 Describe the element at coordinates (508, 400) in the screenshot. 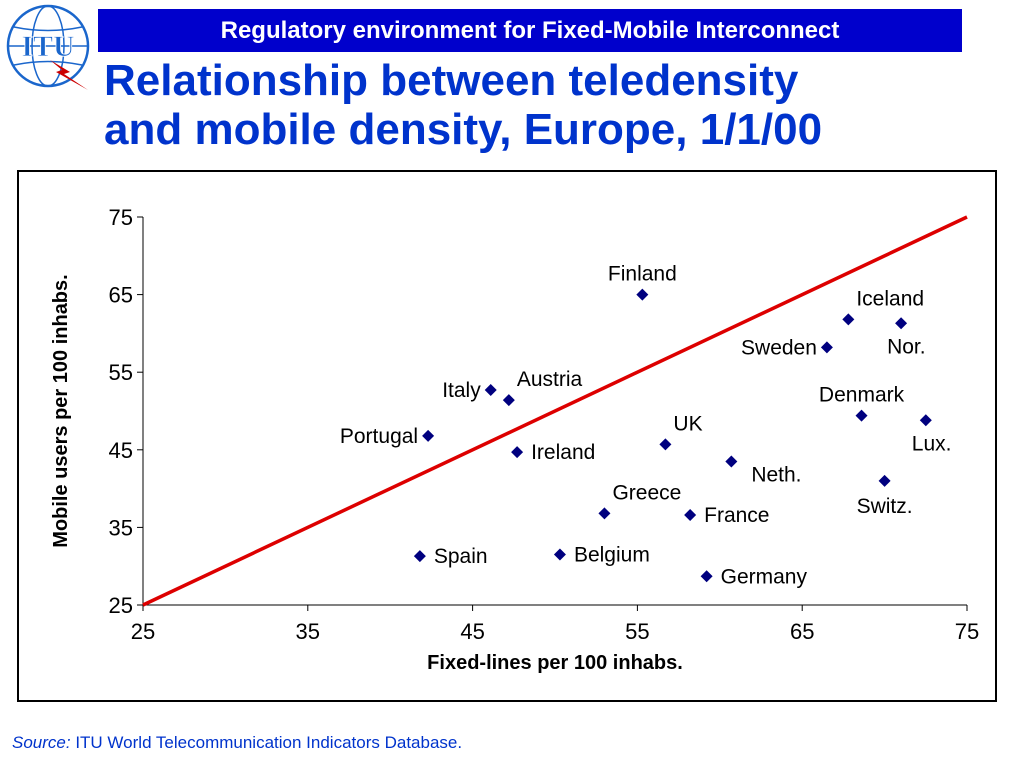

I see `data-point-austria` at that location.